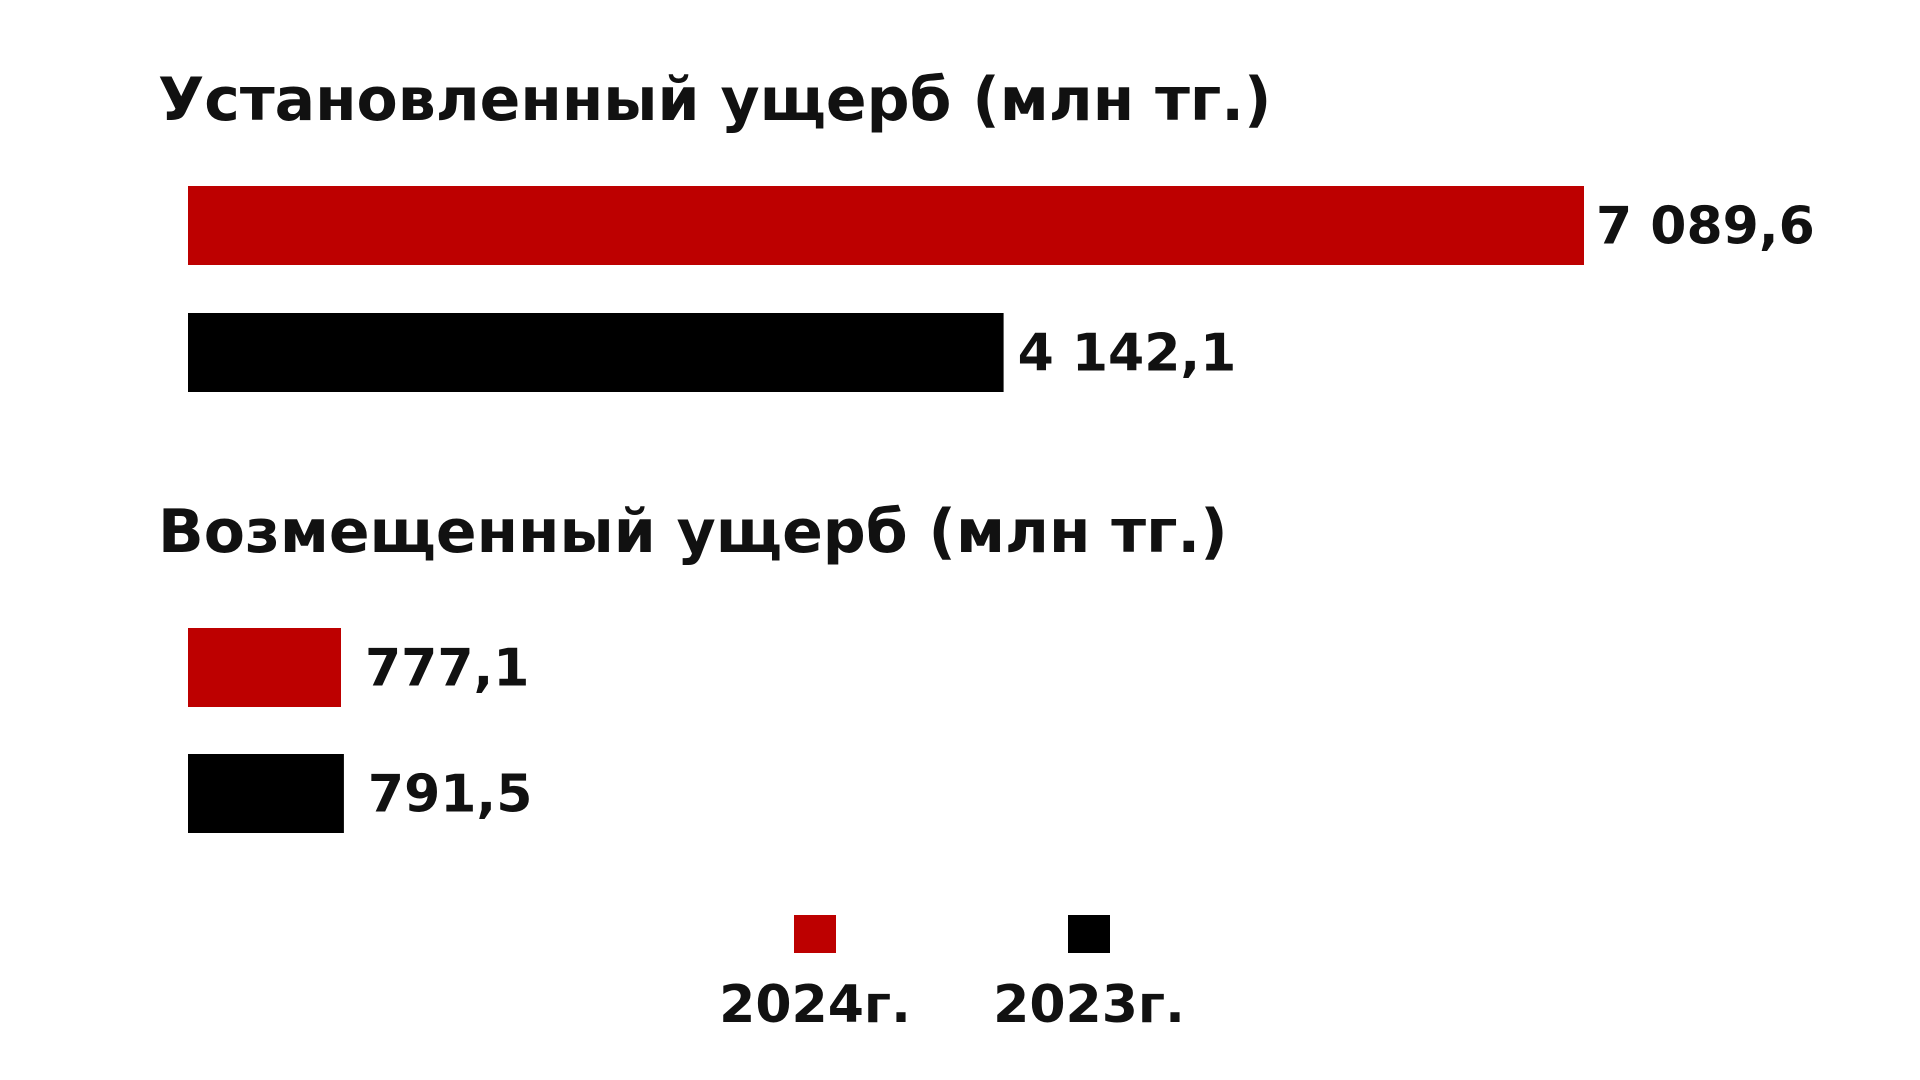 The height and width of the screenshot is (1080, 1920). I want to click on bar-compensated-2023, so click(266, 793).